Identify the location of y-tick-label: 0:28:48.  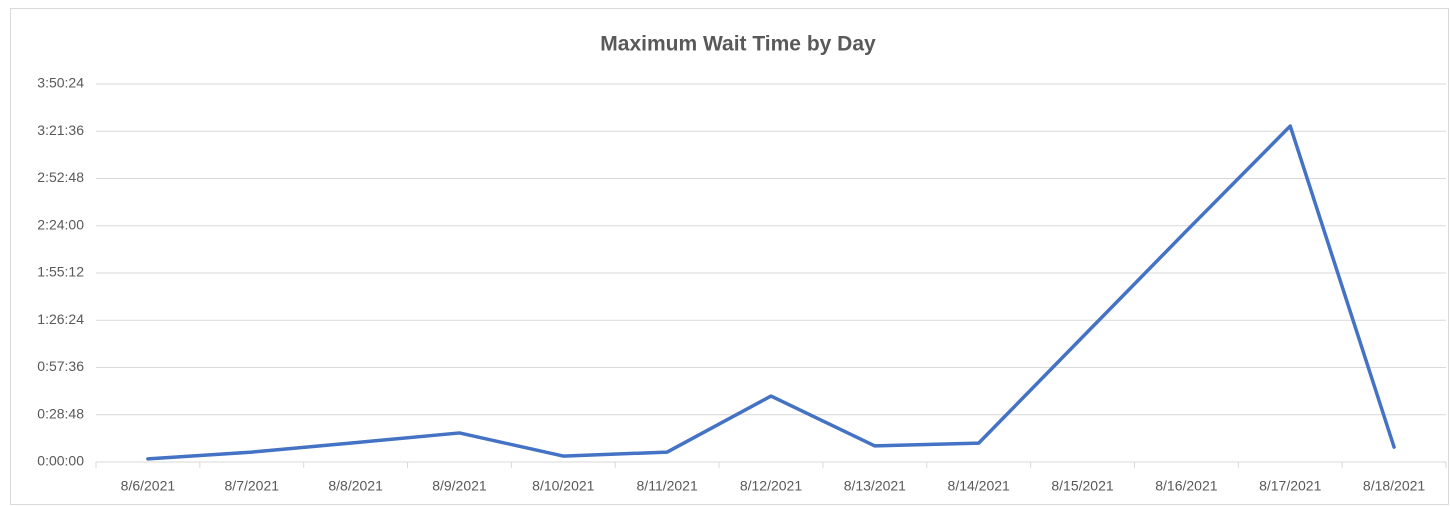
(60, 413).